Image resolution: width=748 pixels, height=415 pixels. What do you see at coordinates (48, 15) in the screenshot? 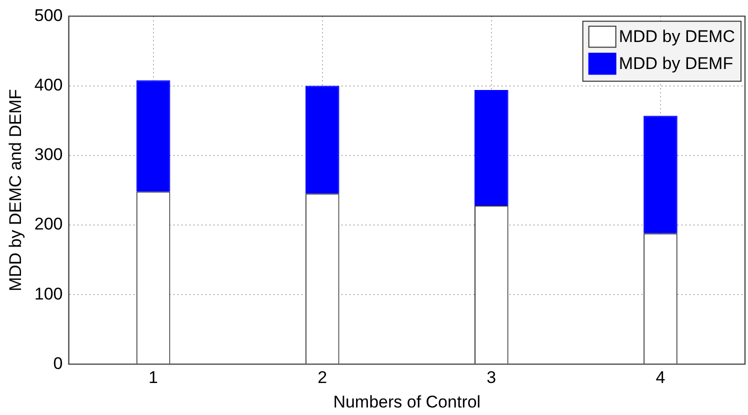
I see `y-tick-label: 500` at bounding box center [48, 15].